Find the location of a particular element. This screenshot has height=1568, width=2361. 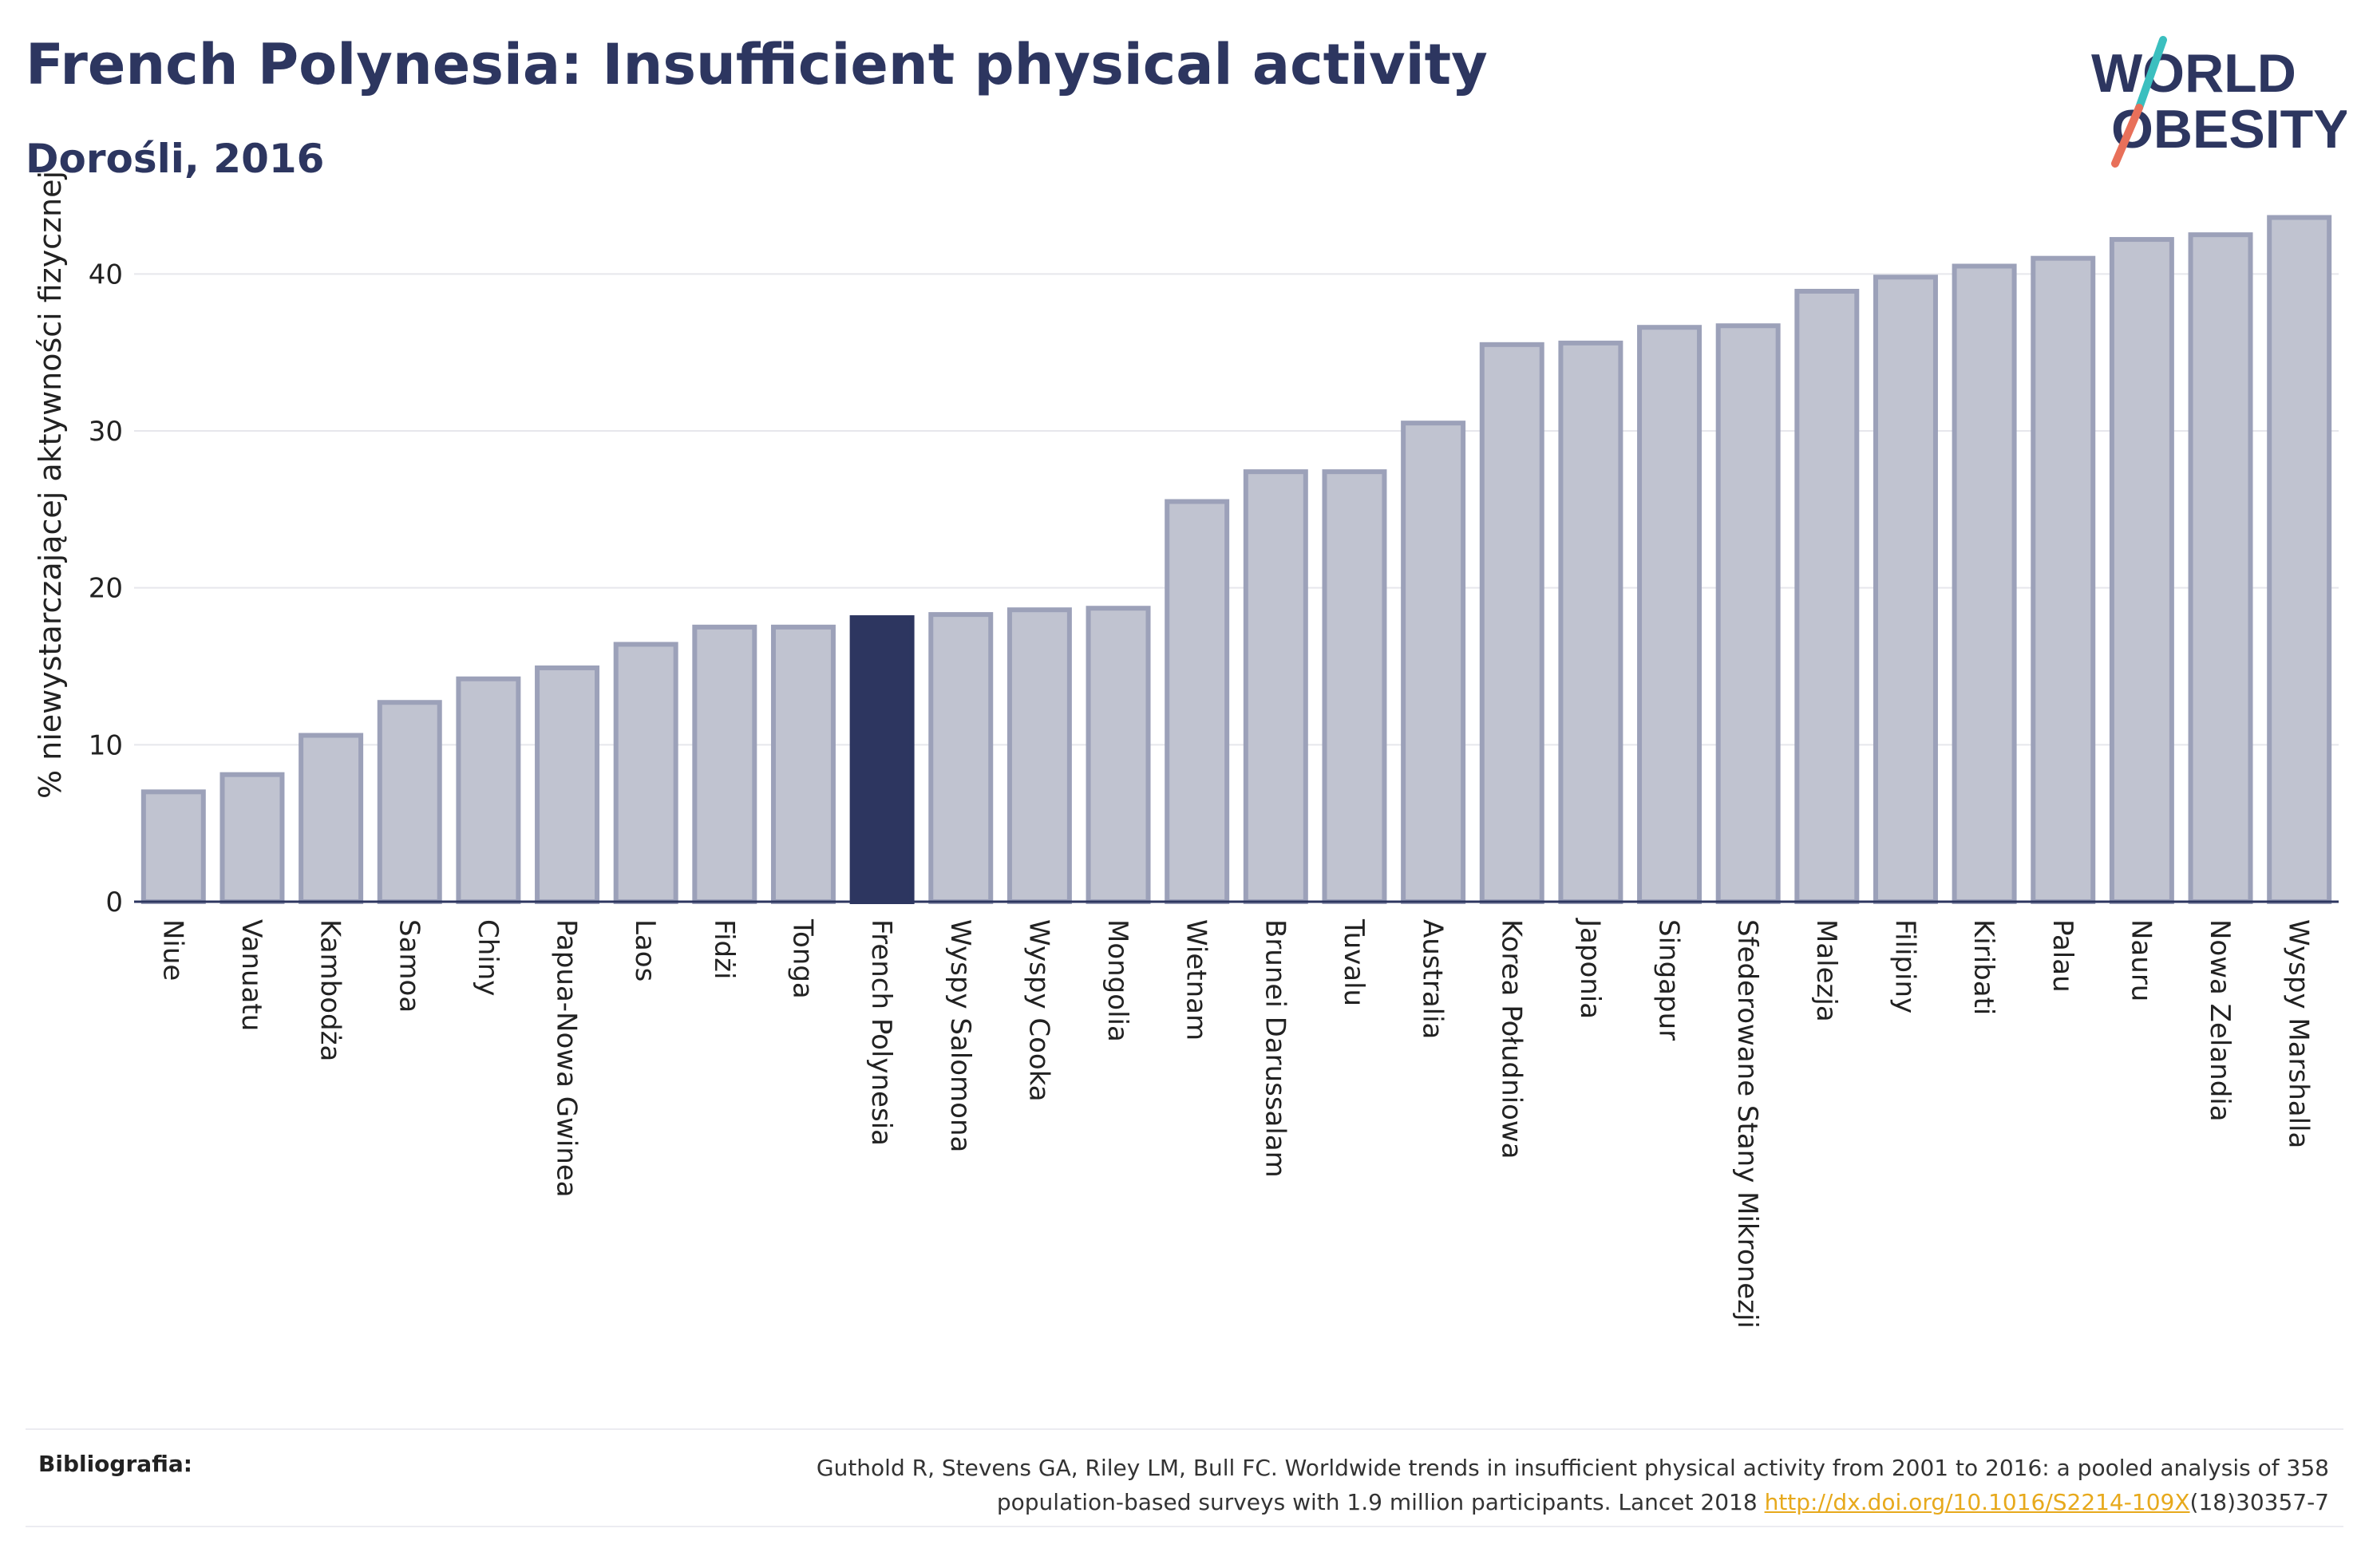

bar-french-polynesia is located at coordinates (882, 759).